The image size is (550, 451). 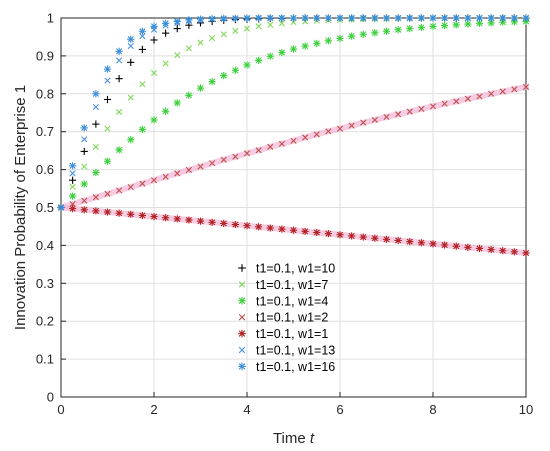 I want to click on y-tick-label: 1, so click(x=50, y=18).